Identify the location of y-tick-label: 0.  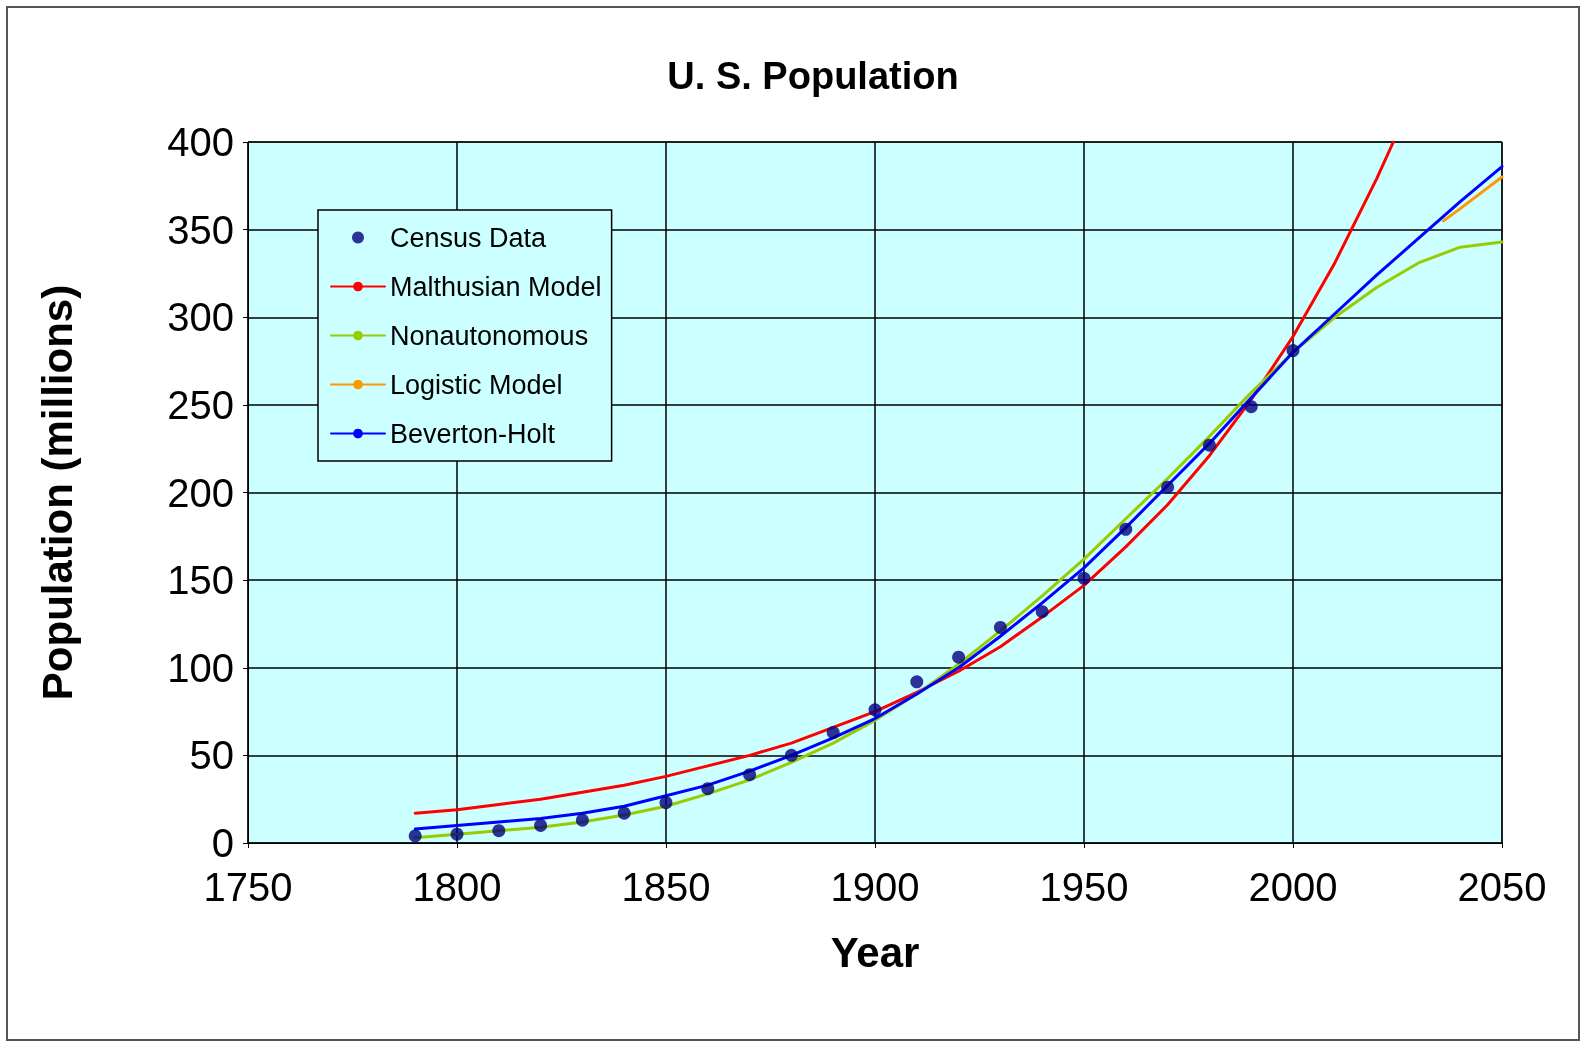
(222, 843).